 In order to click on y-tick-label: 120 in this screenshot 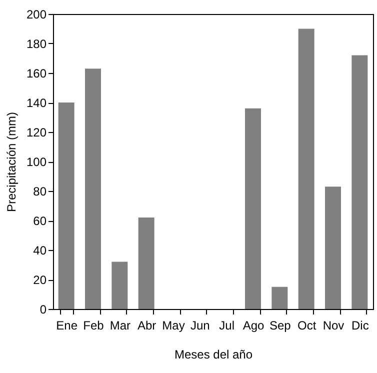, I will do `click(36, 133)`.